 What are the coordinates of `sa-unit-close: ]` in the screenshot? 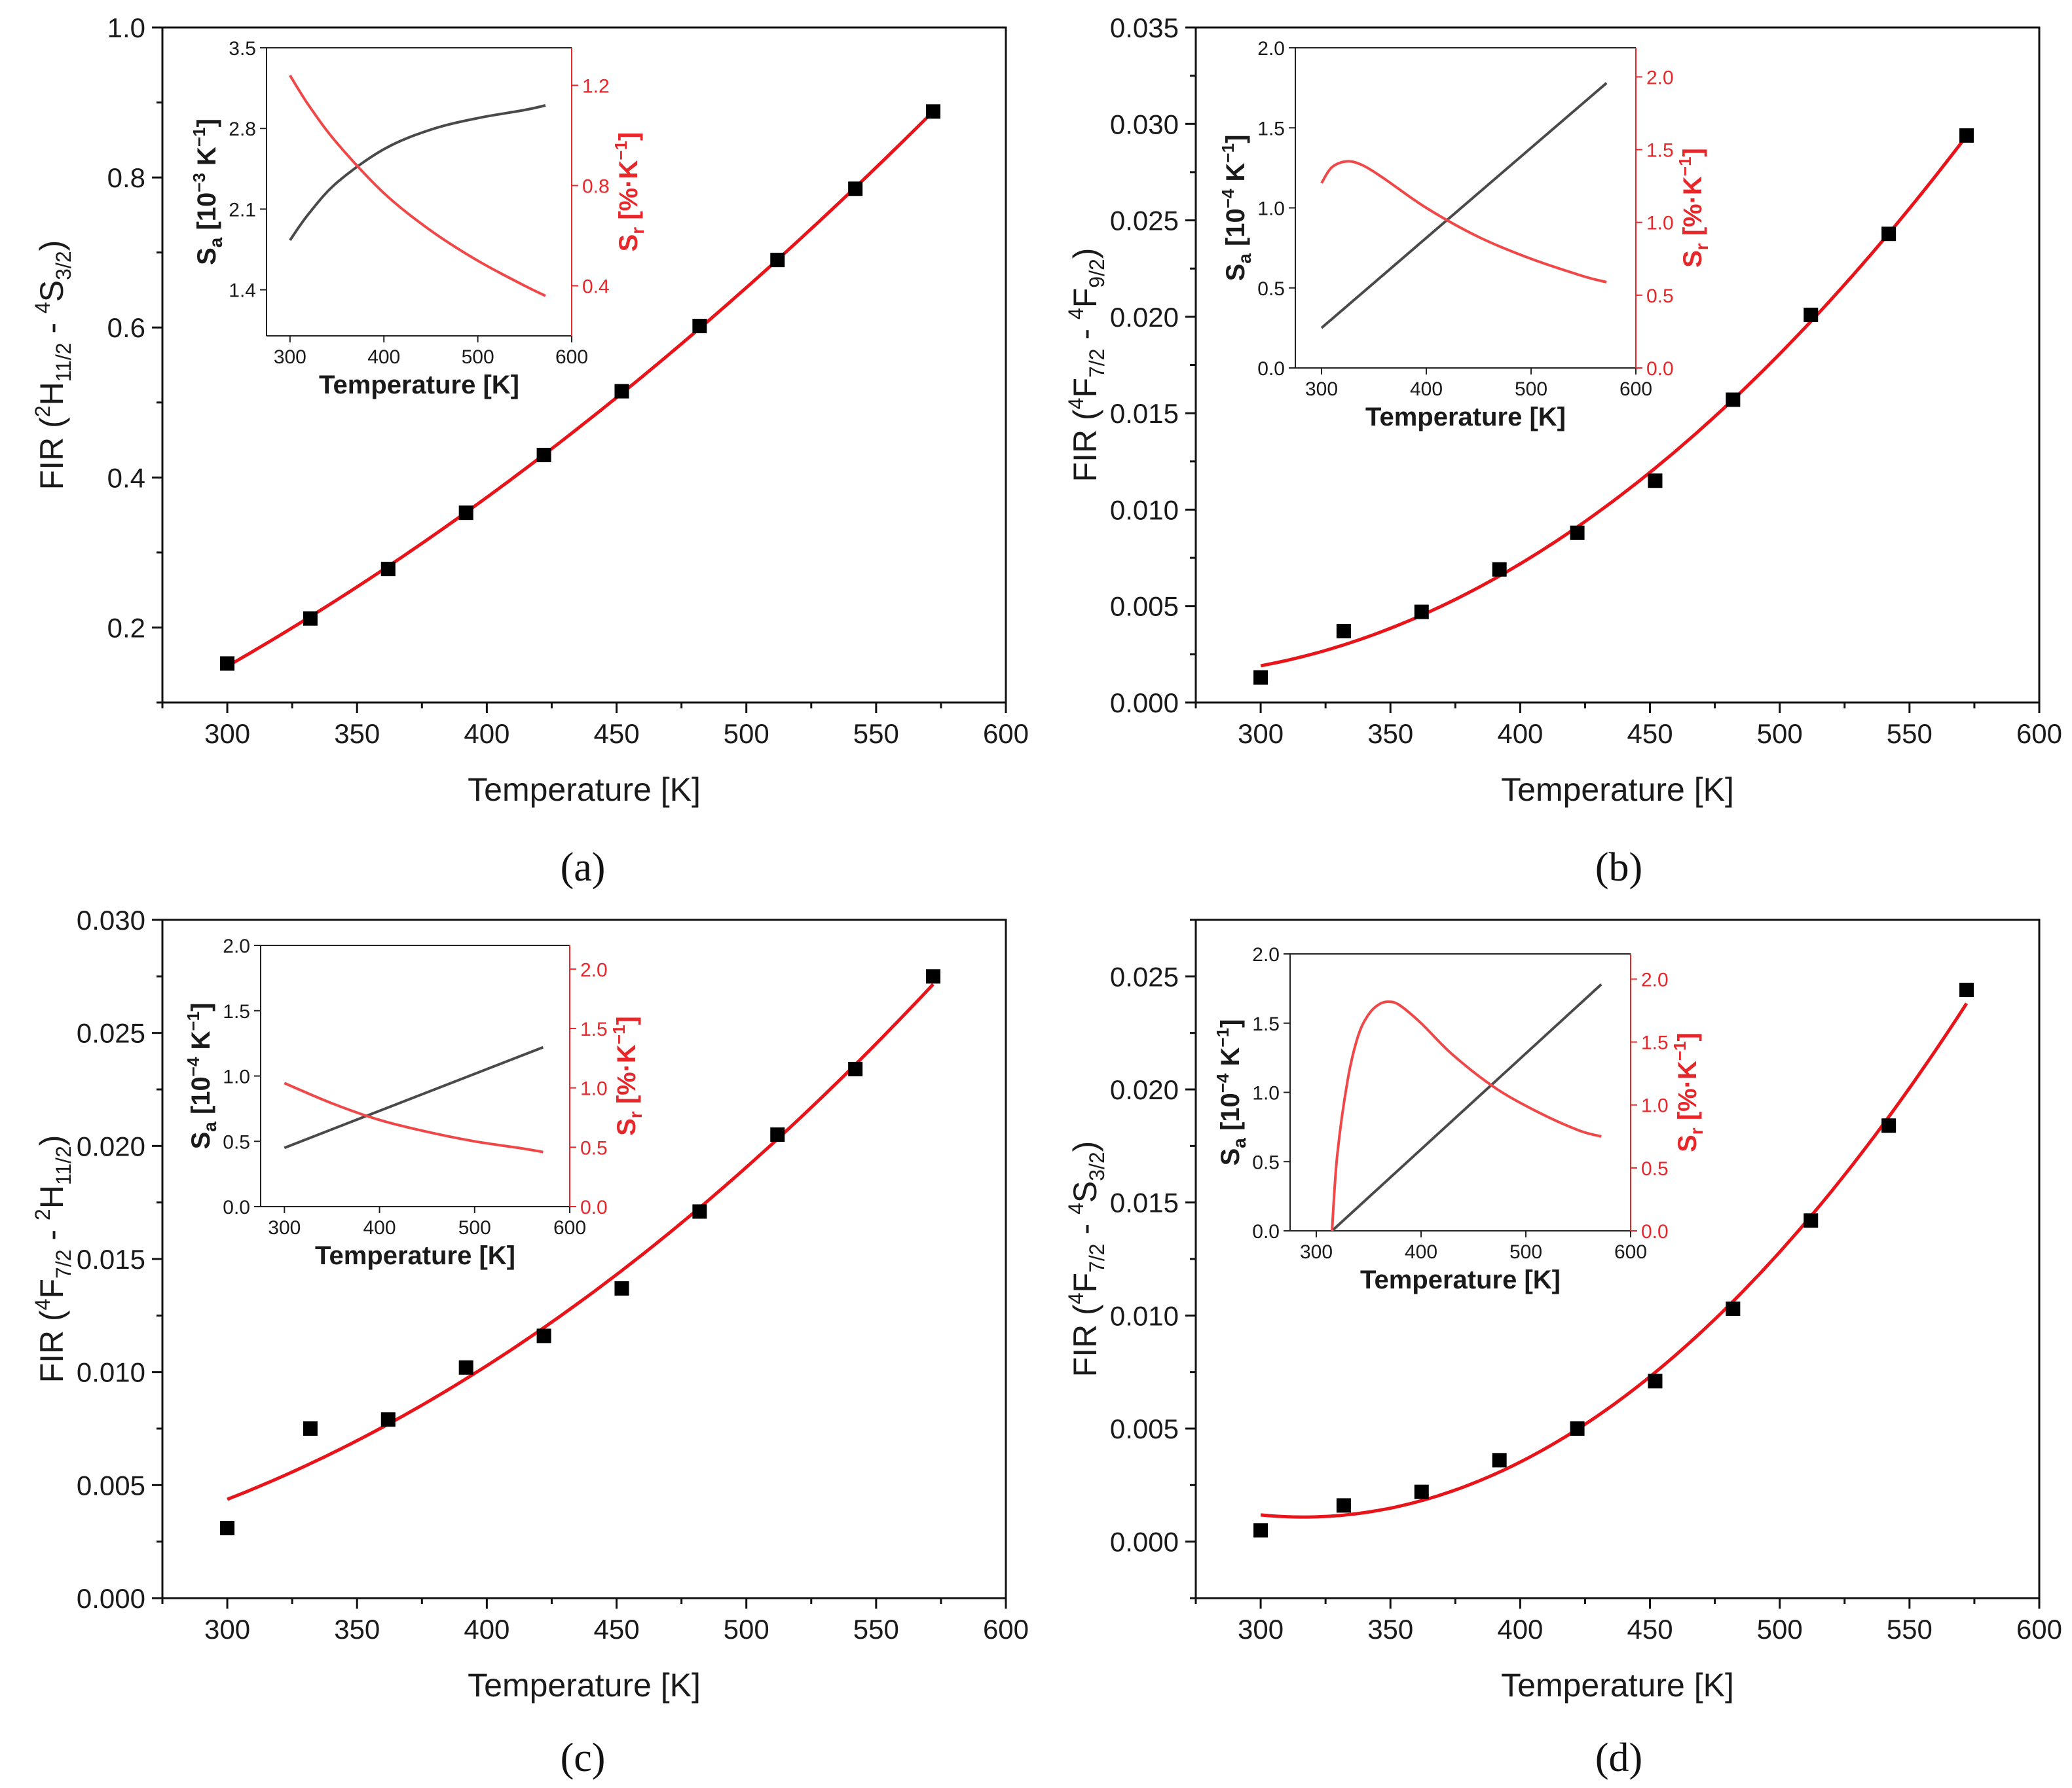 It's located at (1230, 1023).